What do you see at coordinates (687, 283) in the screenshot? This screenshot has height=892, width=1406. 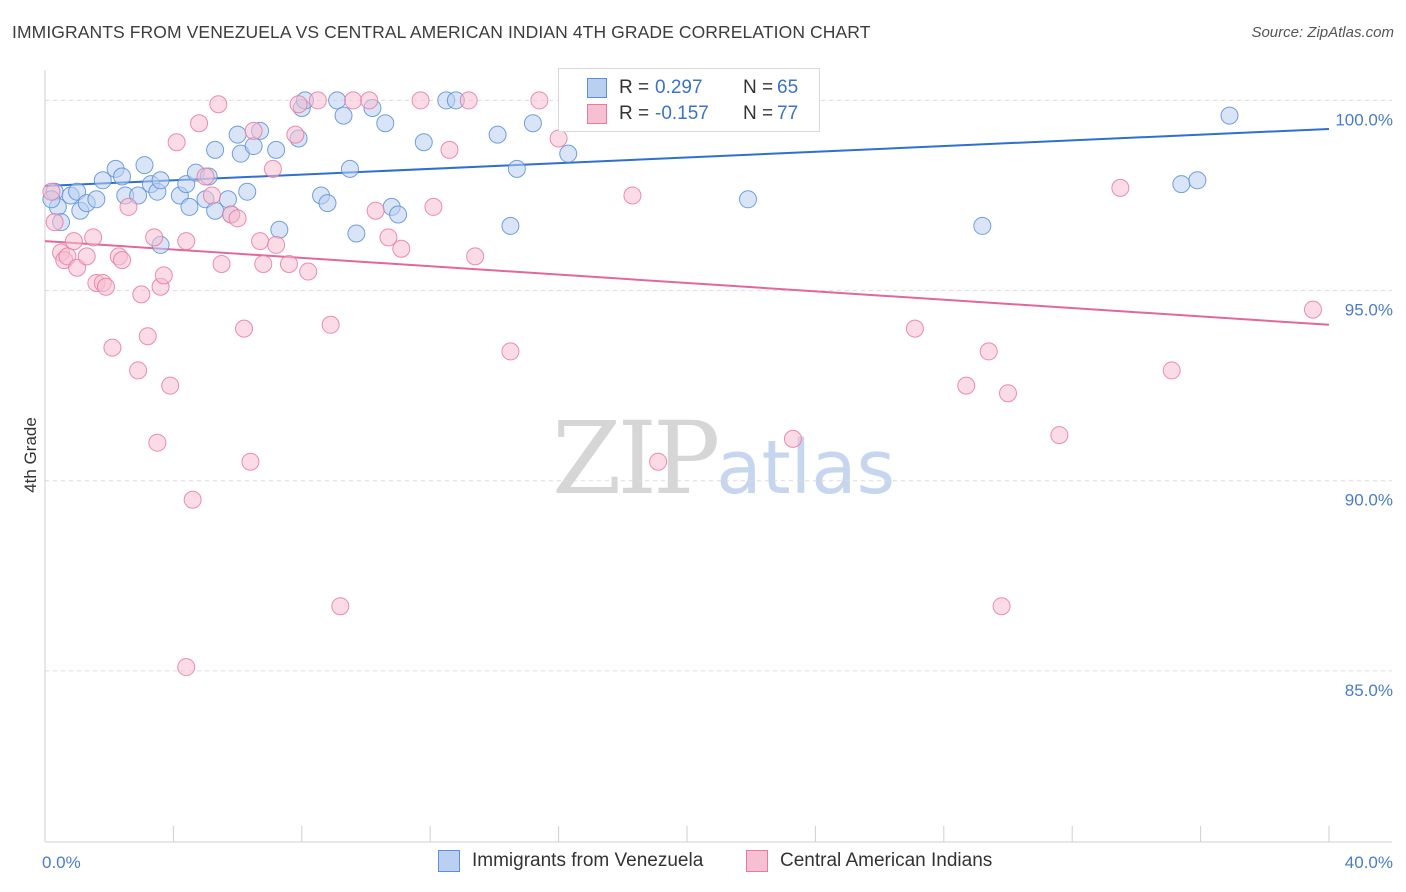 I see `trend-line-central-american-indians` at bounding box center [687, 283].